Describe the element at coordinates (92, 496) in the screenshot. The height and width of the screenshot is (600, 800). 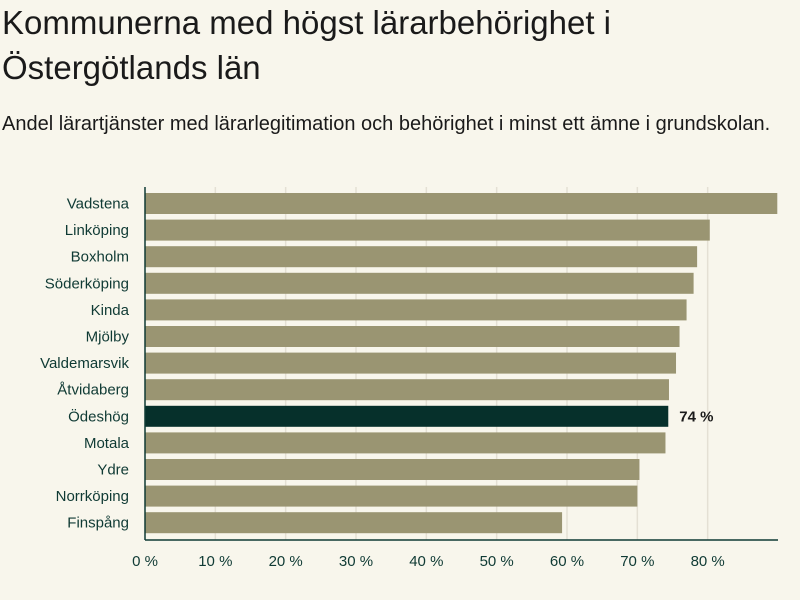
I see `category-label: Norrköping` at that location.